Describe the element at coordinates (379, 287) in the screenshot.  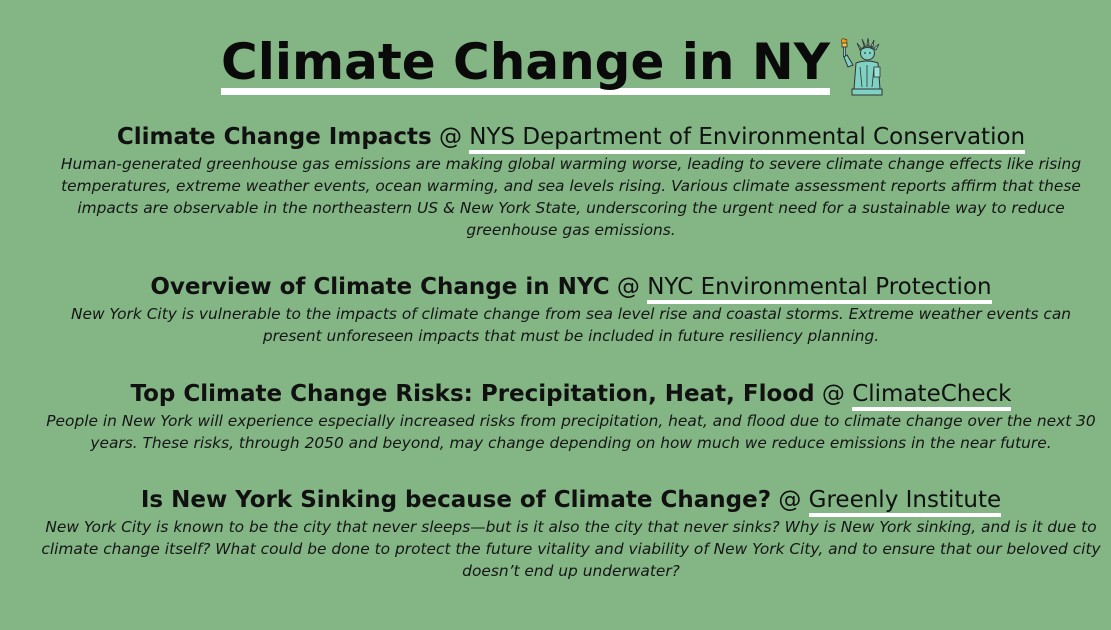
I see `section-title: Overview of Climate Change in NYC` at that location.